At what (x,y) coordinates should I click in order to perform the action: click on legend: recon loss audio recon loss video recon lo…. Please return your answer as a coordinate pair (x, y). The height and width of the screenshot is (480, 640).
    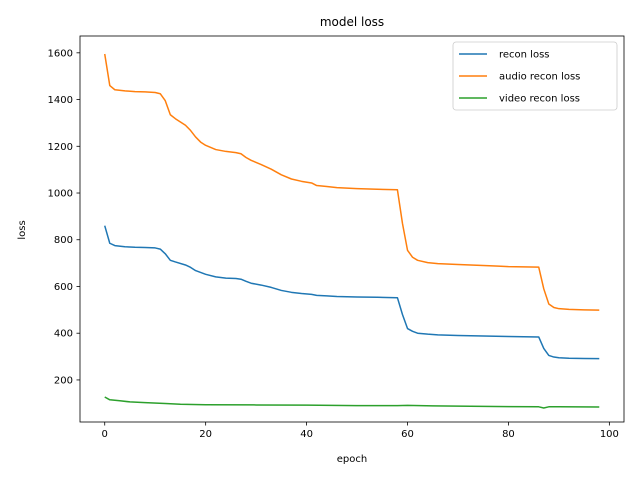
    Looking at the image, I should click on (535, 76).